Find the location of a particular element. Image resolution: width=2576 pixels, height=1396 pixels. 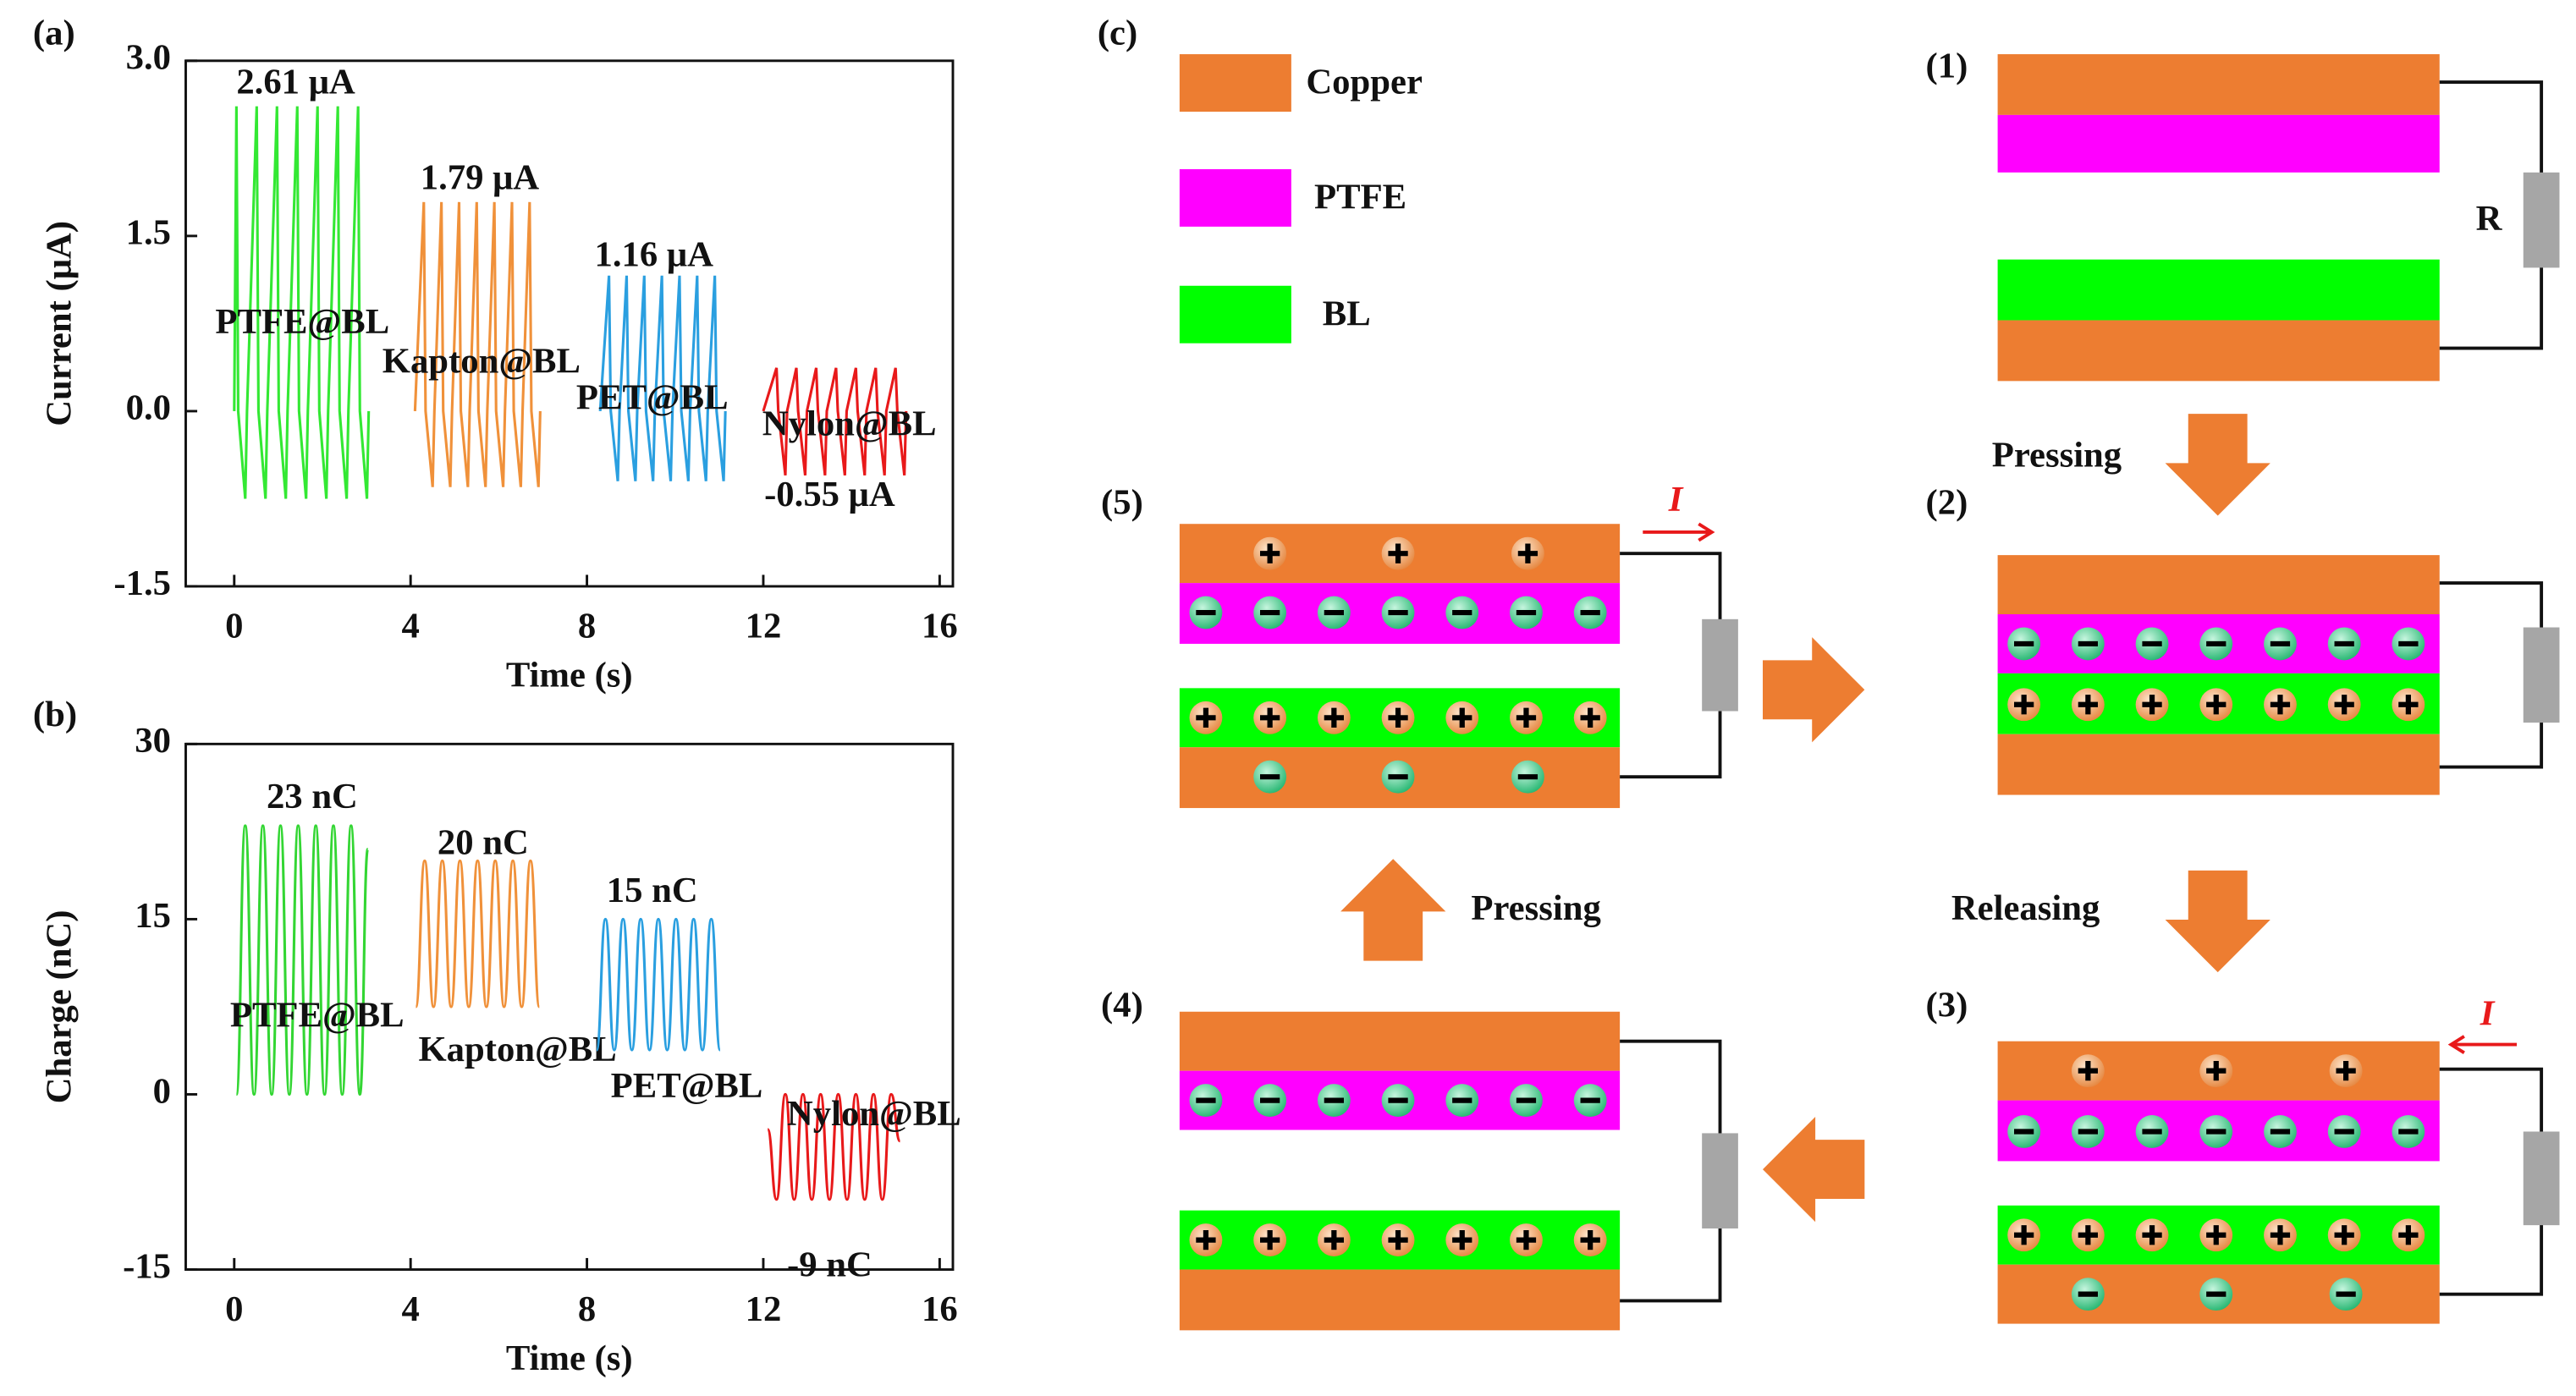

annotation: 1.79 μA is located at coordinates (480, 177).